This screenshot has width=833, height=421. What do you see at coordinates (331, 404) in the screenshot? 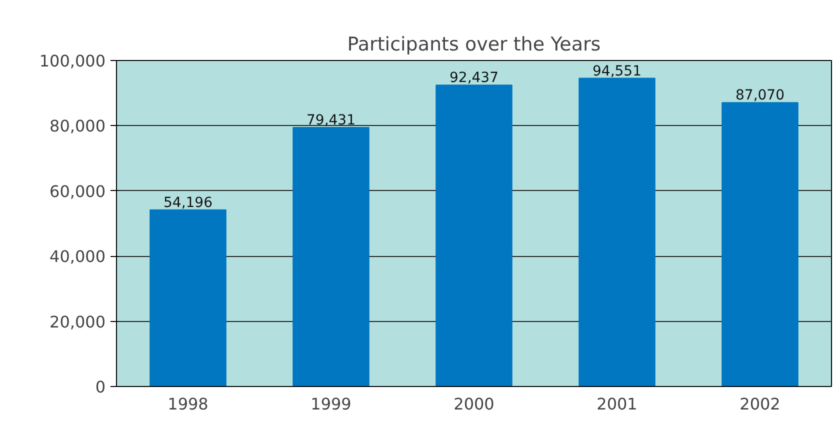
I see `x-tick-label: 1999` at bounding box center [331, 404].